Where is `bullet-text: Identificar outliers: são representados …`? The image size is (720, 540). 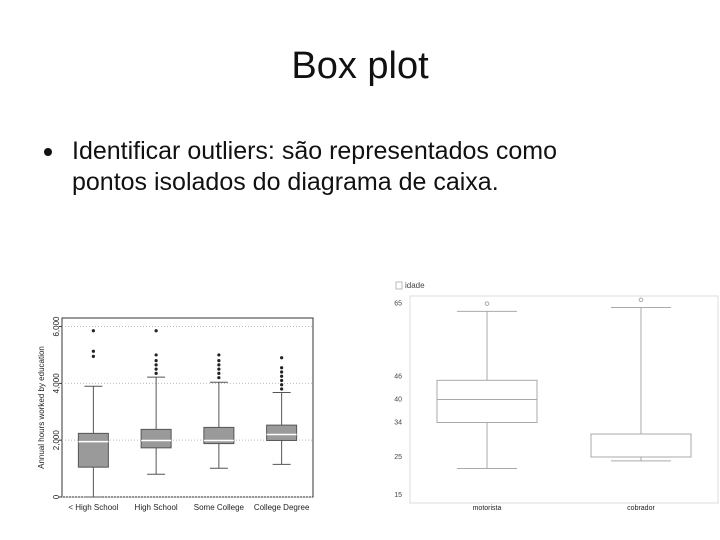
bullet-text: Identificar outliers: são representados … is located at coordinates (314, 166).